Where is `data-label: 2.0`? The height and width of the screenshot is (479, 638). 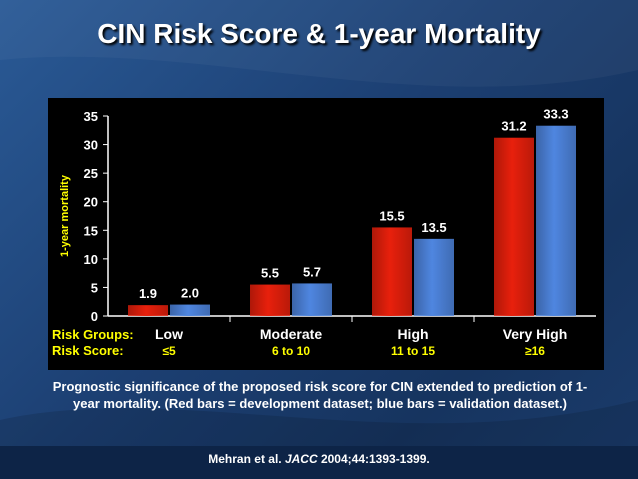
data-label: 2.0 is located at coordinates (190, 293).